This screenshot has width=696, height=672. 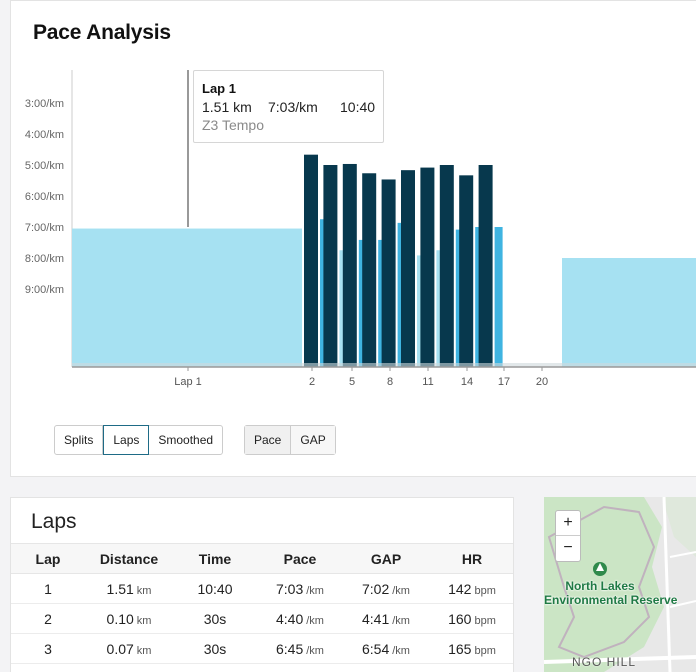 I want to click on y-axis-label: 5:00/km, so click(x=44, y=166).